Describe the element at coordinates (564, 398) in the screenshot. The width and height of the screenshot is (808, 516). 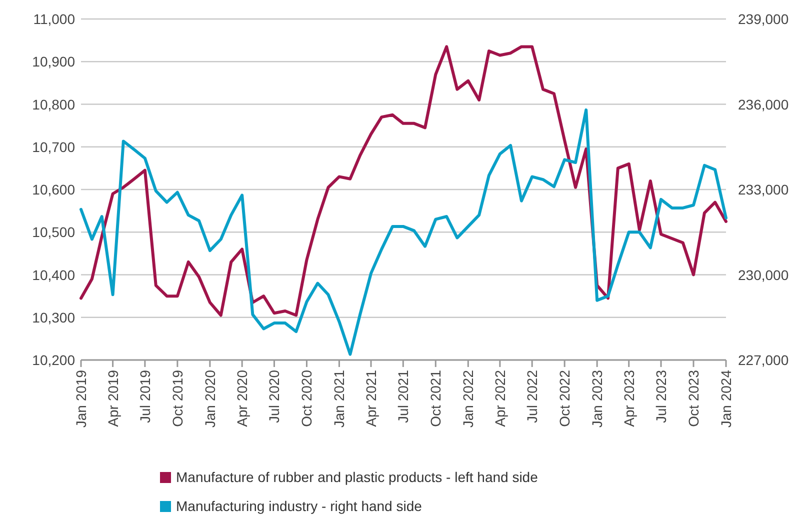
I see `x-tick-label: Oct 2022` at that location.